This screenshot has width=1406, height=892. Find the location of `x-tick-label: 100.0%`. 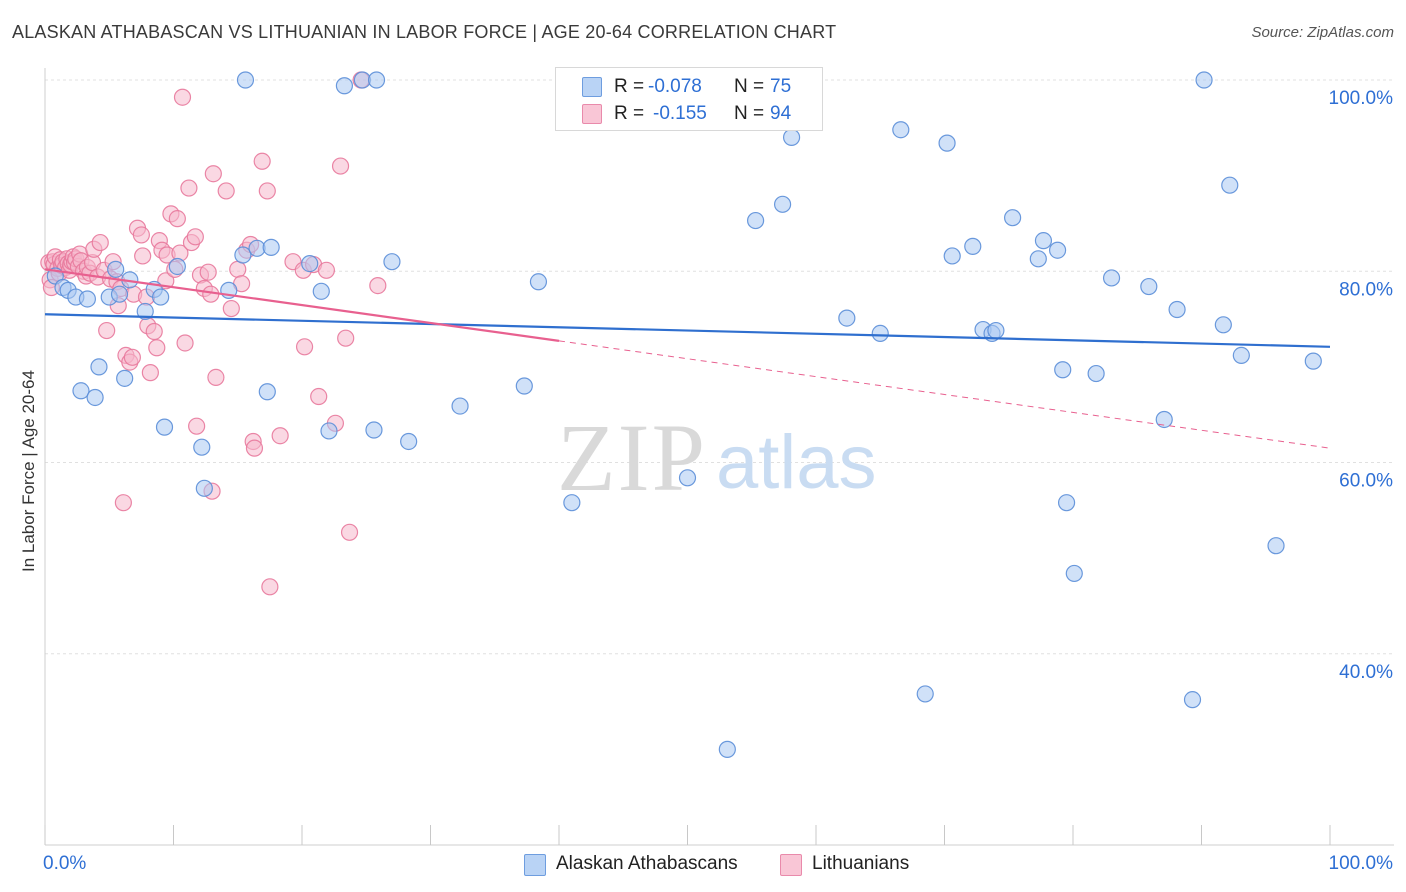

x-tick-label: 100.0% is located at coordinates (1361, 863).